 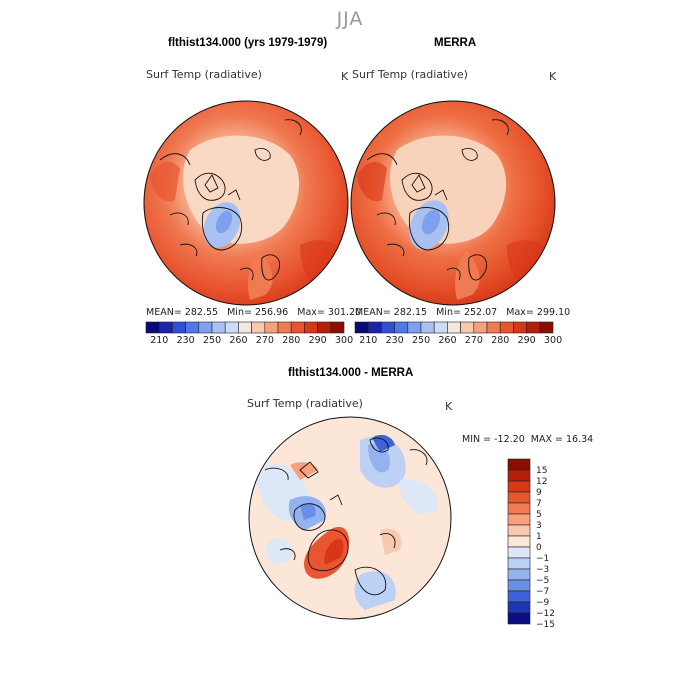 I want to click on panel-2-min-label: Min=, so click(x=448, y=312).